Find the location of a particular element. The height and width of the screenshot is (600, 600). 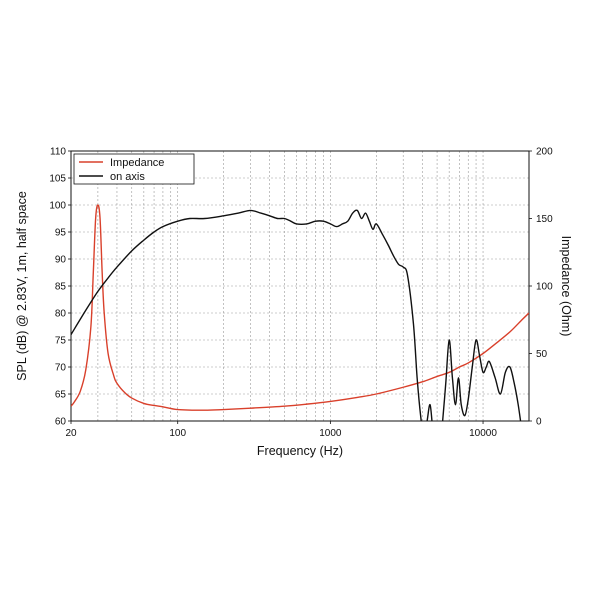

right-y-axis-title: Impedance (Ohm) is located at coordinates (566, 286).